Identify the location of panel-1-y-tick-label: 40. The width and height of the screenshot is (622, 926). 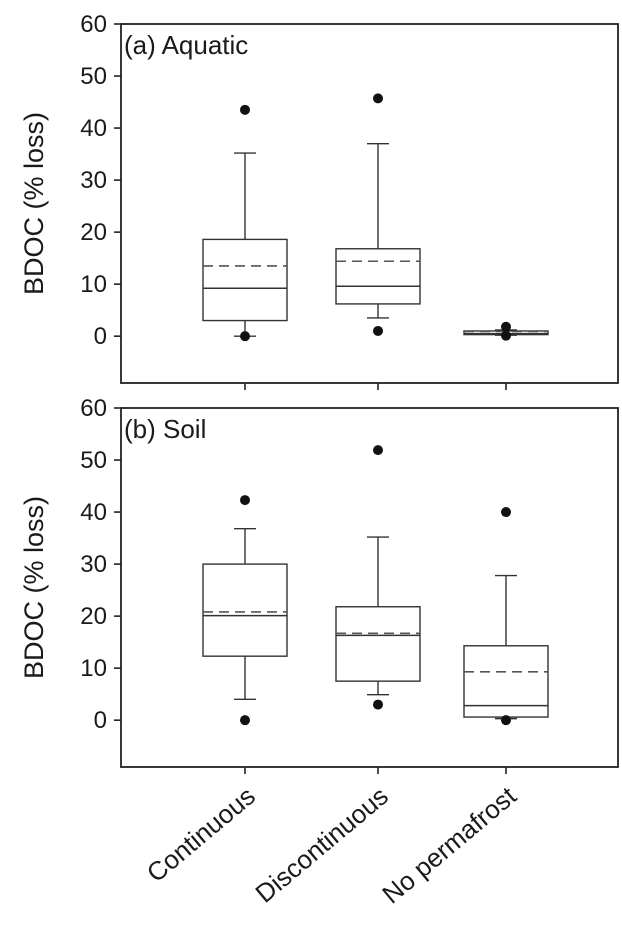
(93, 128).